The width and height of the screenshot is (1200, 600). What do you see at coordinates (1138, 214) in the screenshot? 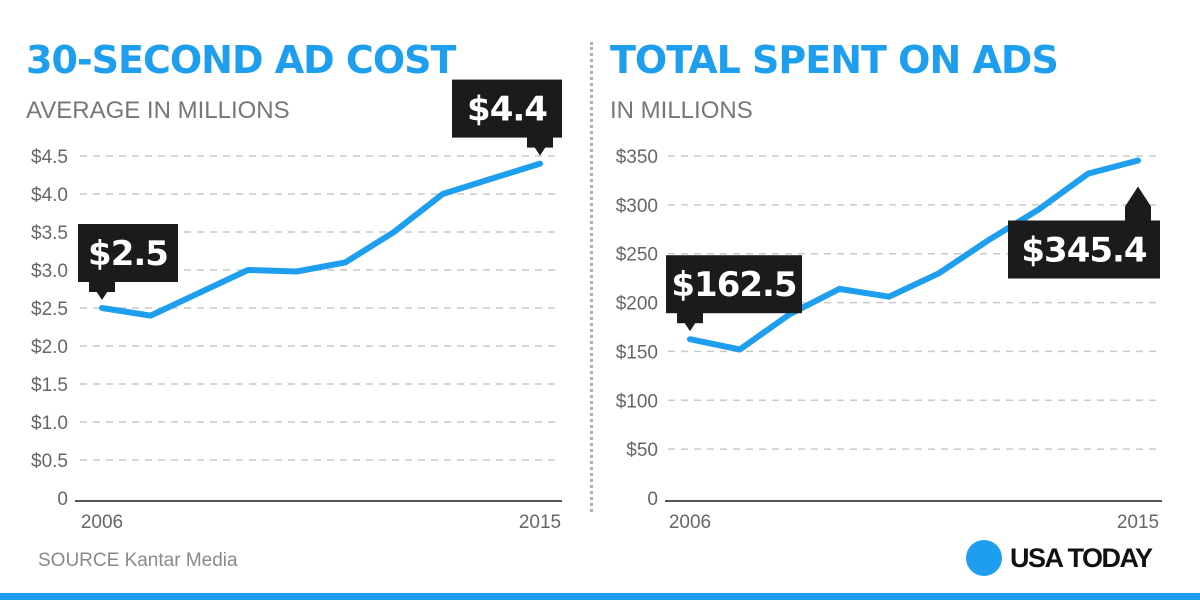
I see `callout-pointer-stem` at bounding box center [1138, 214].